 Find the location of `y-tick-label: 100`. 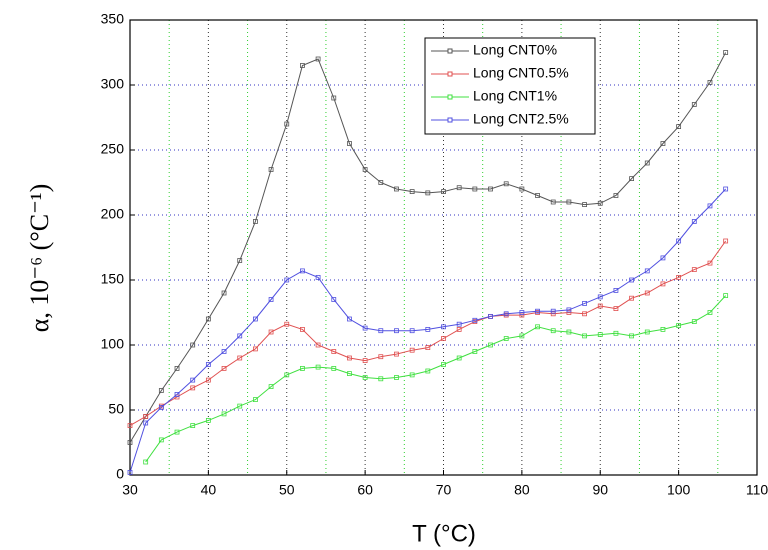

y-tick-label: 100 is located at coordinates (113, 344).